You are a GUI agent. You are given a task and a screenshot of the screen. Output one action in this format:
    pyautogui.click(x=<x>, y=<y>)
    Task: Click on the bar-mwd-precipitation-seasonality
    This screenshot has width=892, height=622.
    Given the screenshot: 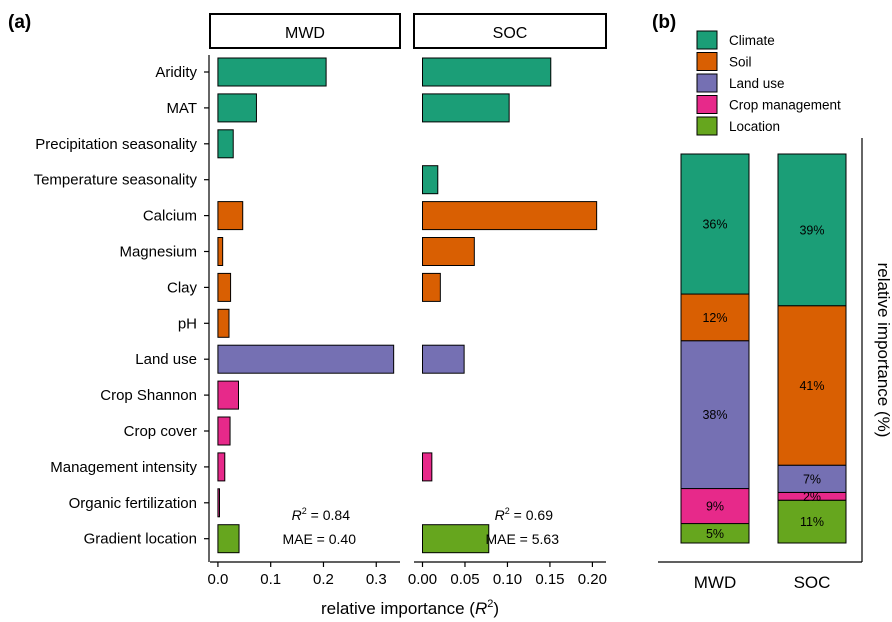 What is the action you would take?
    pyautogui.click(x=225, y=144)
    